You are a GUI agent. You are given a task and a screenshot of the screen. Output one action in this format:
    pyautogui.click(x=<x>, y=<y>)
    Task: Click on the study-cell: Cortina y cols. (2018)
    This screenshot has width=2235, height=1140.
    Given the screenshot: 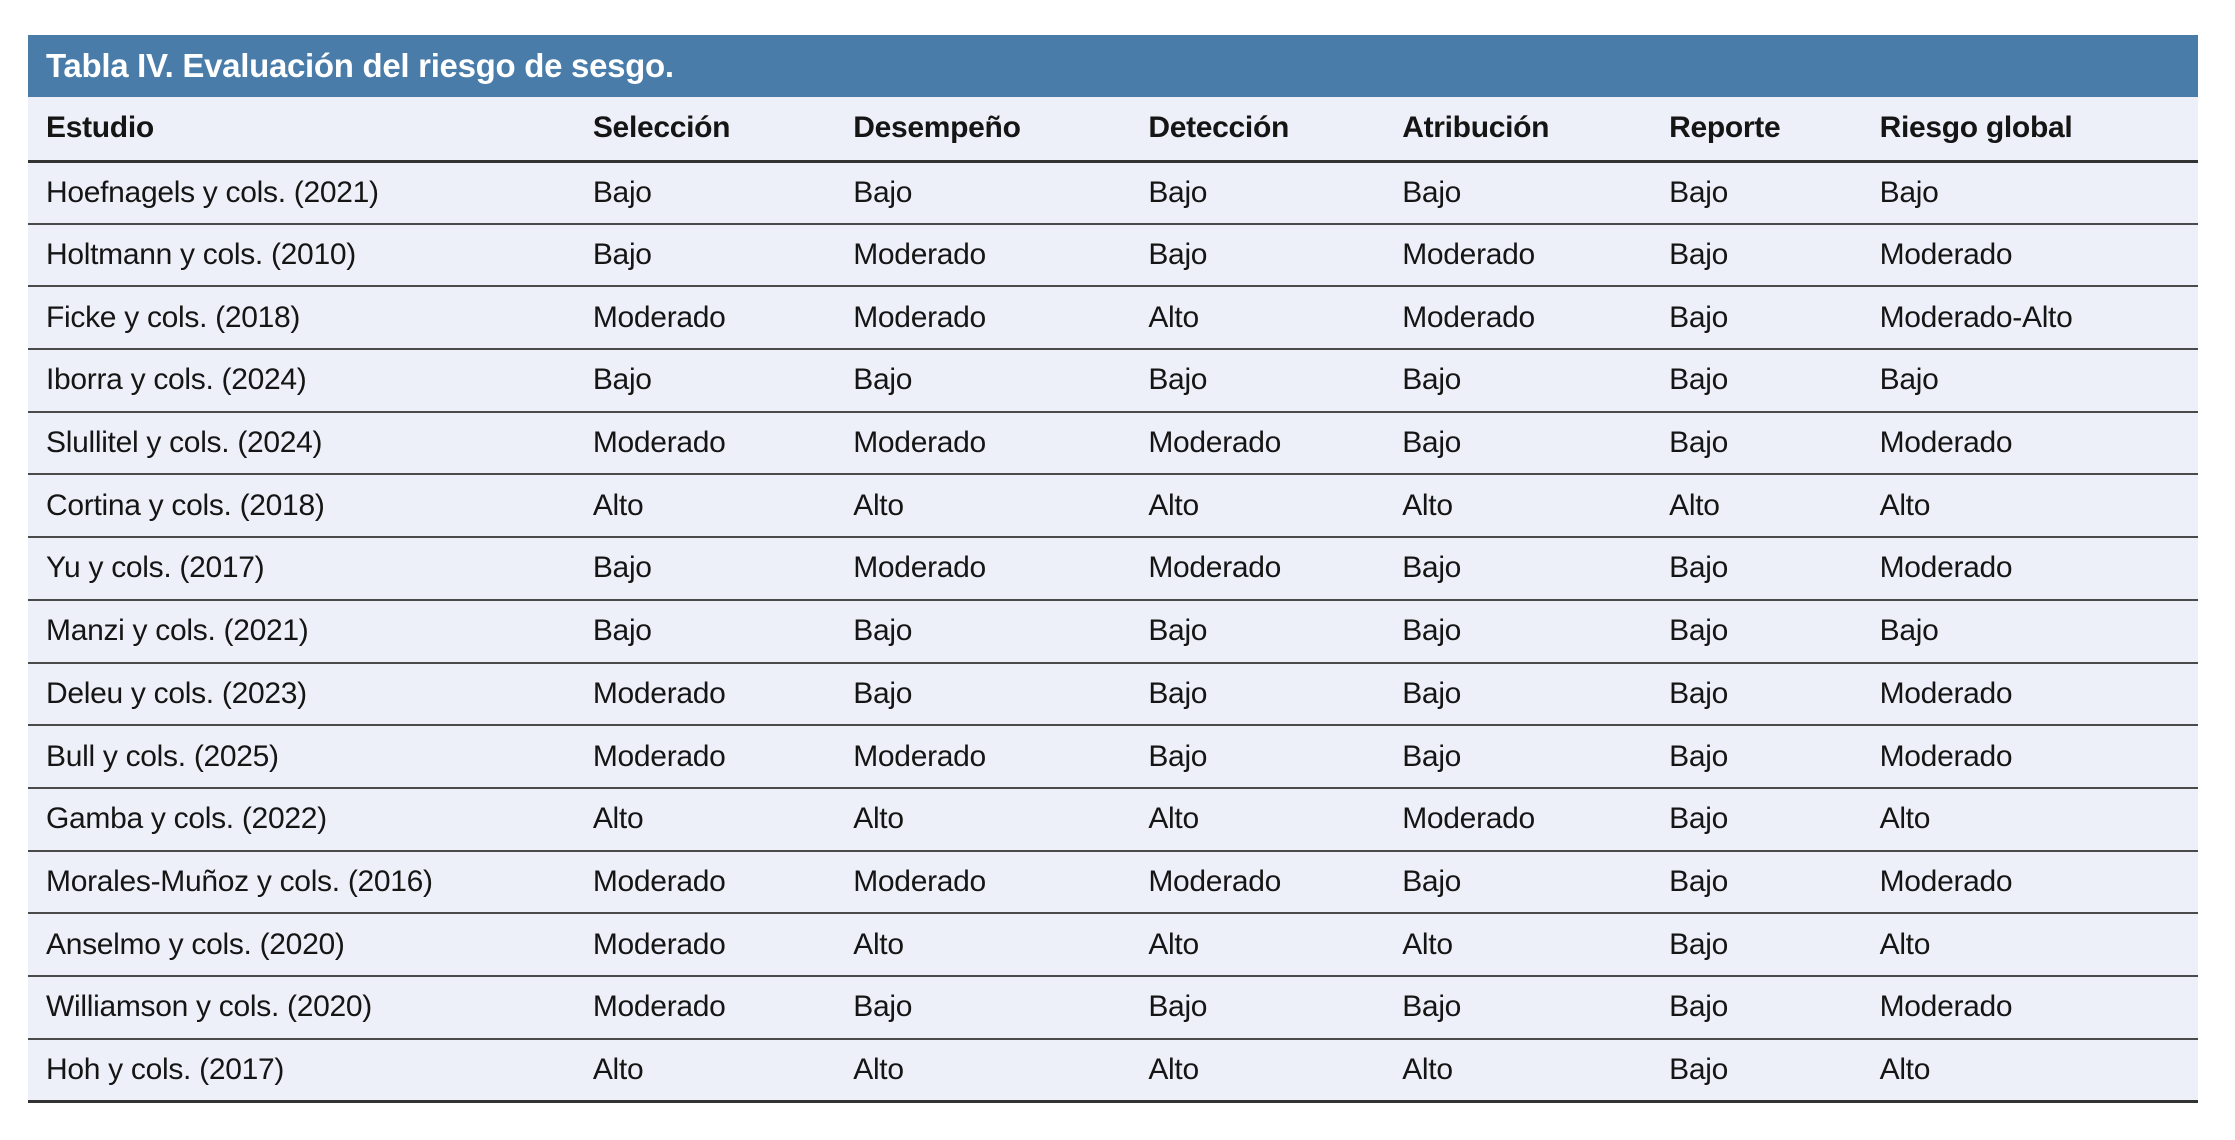 What is the action you would take?
    pyautogui.click(x=301, y=506)
    